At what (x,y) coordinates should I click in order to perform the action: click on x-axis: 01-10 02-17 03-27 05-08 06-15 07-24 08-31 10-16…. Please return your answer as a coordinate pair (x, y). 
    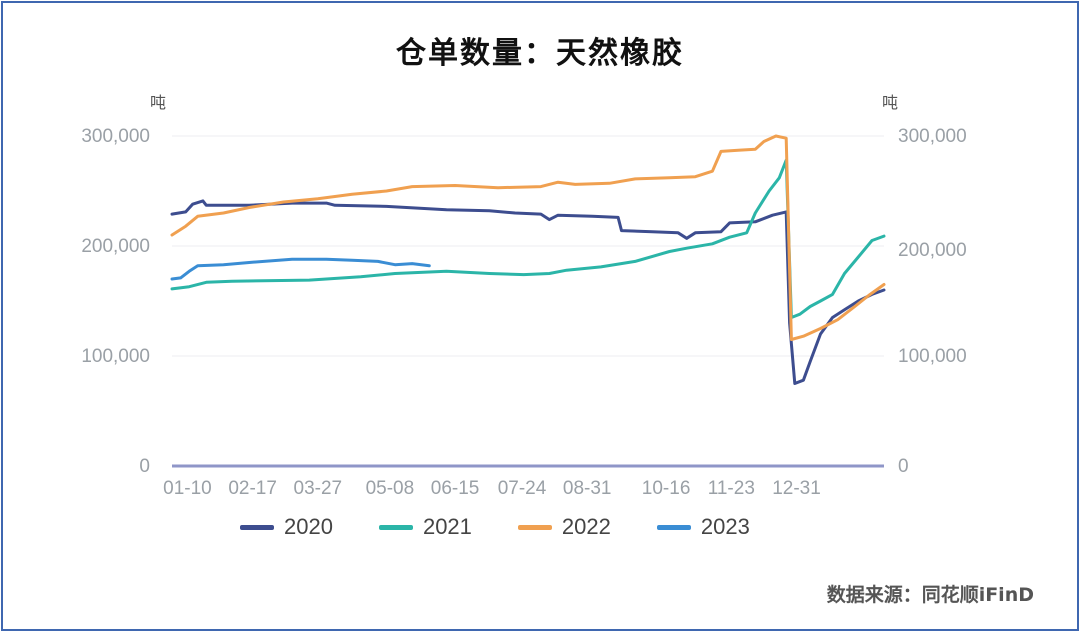
    Looking at the image, I should click on (492, 488).